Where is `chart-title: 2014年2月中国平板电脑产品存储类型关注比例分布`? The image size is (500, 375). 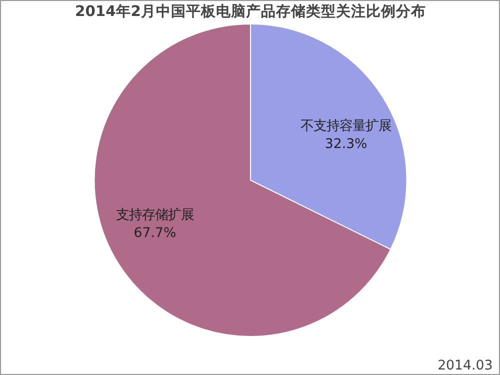 chart-title: 2014年2月中国平板电脑产品存储类型关注比例分布 is located at coordinates (250, 11).